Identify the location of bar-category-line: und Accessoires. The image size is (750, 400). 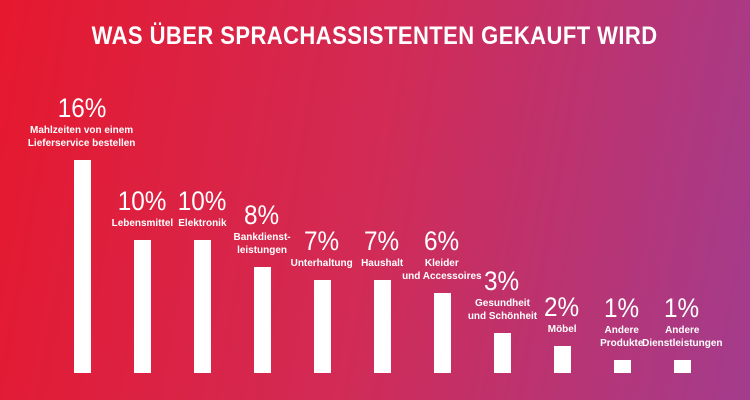
(442, 276).